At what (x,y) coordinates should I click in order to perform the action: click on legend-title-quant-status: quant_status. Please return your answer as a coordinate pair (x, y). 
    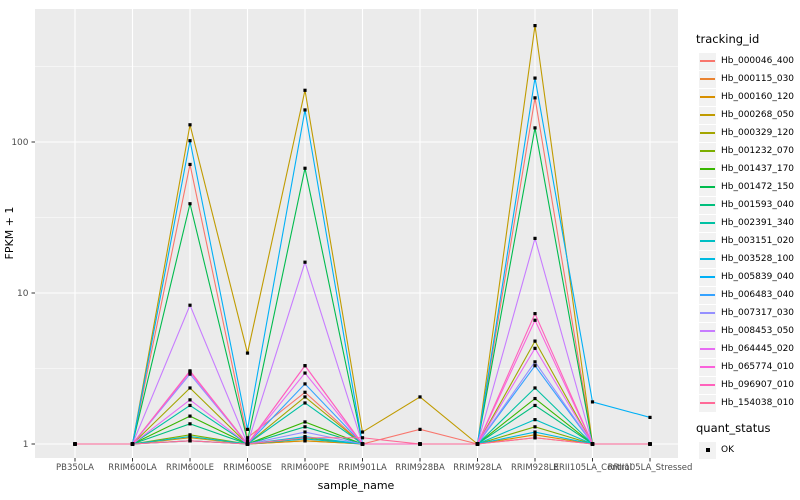
    Looking at the image, I should click on (733, 428).